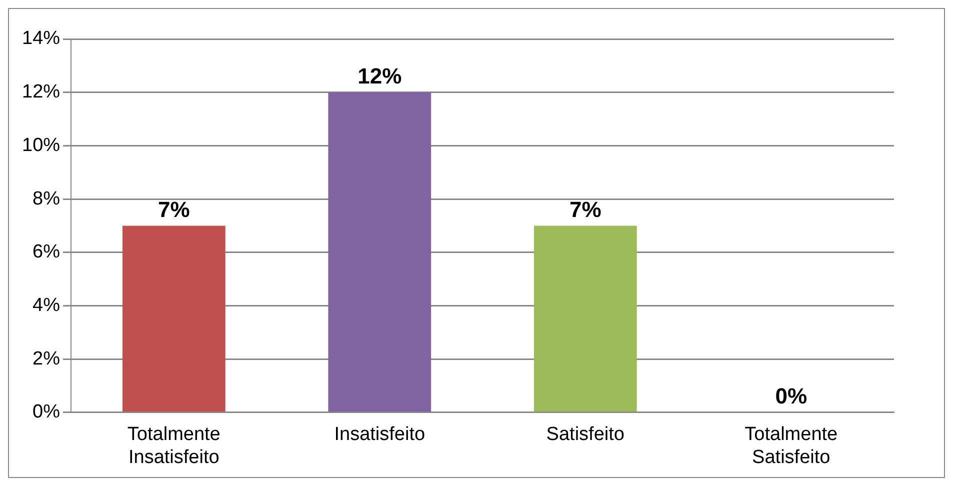 Image resolution: width=955 pixels, height=488 pixels. What do you see at coordinates (585, 435) in the screenshot?
I see `x-tick-label: Satisfeito` at bounding box center [585, 435].